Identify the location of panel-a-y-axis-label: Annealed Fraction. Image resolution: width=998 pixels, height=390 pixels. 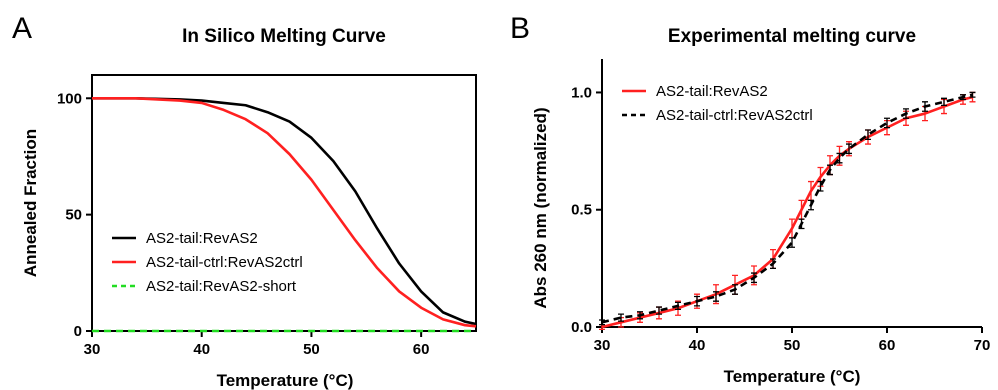
(30, 203).